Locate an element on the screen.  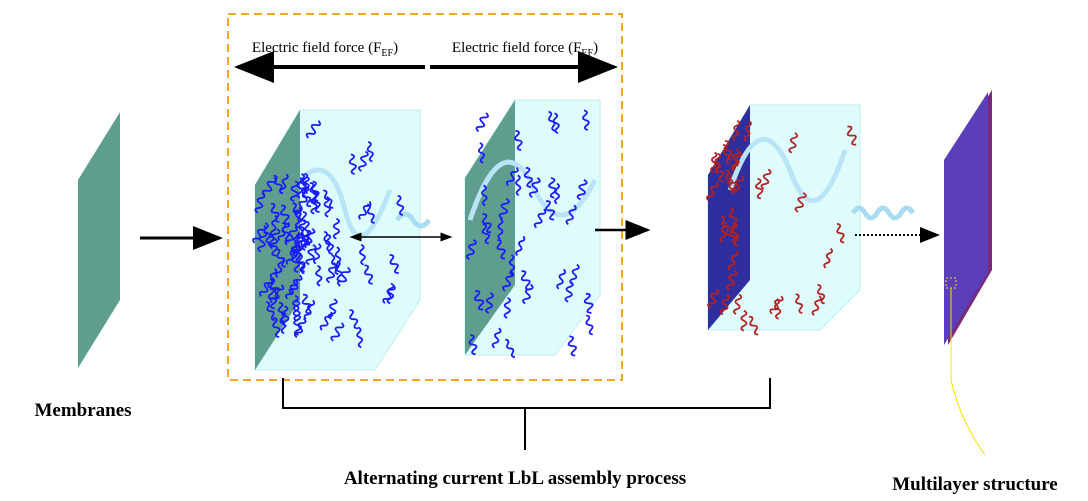
multilayer-label: Multilayer structure is located at coordinates (975, 484).